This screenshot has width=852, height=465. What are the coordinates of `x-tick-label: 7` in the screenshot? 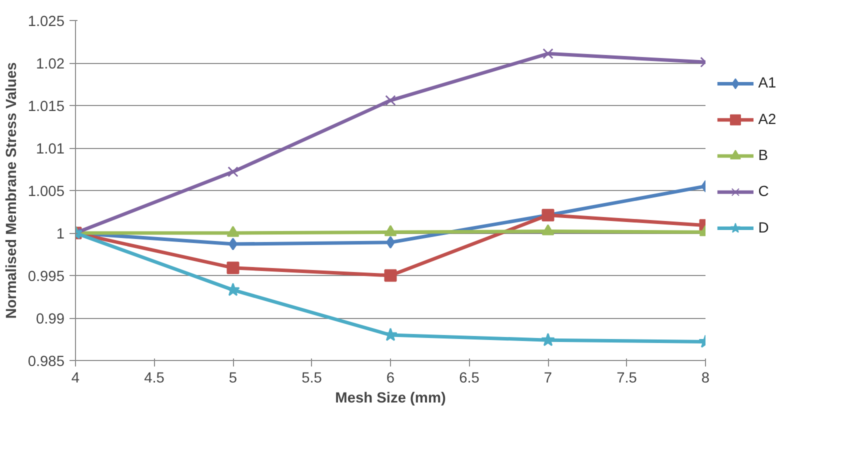 It's located at (548, 378).